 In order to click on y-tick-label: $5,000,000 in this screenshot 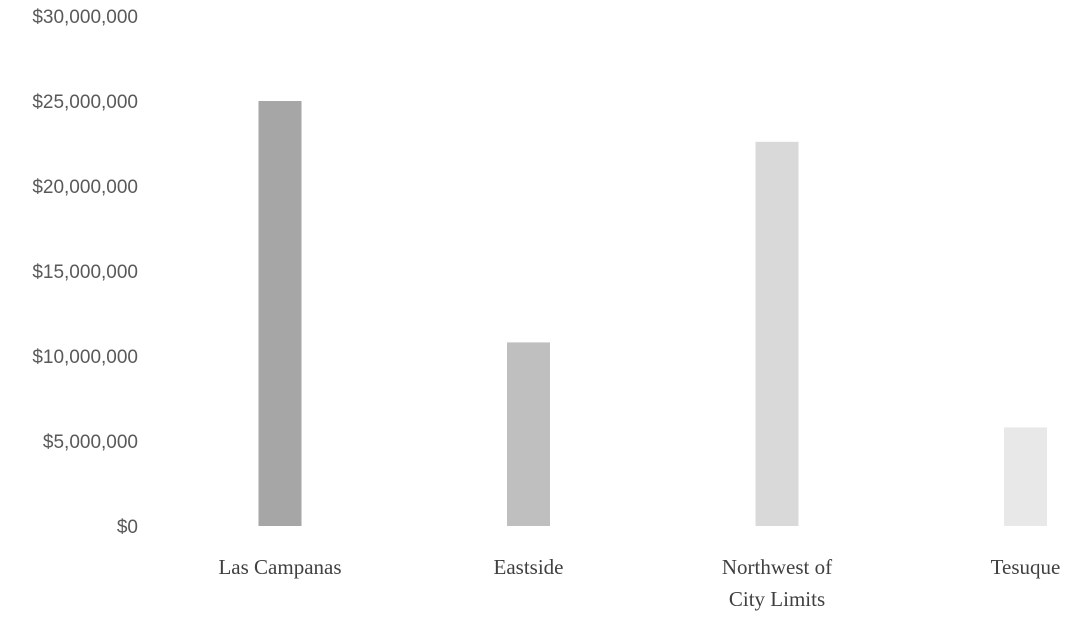, I will do `click(90, 442)`.